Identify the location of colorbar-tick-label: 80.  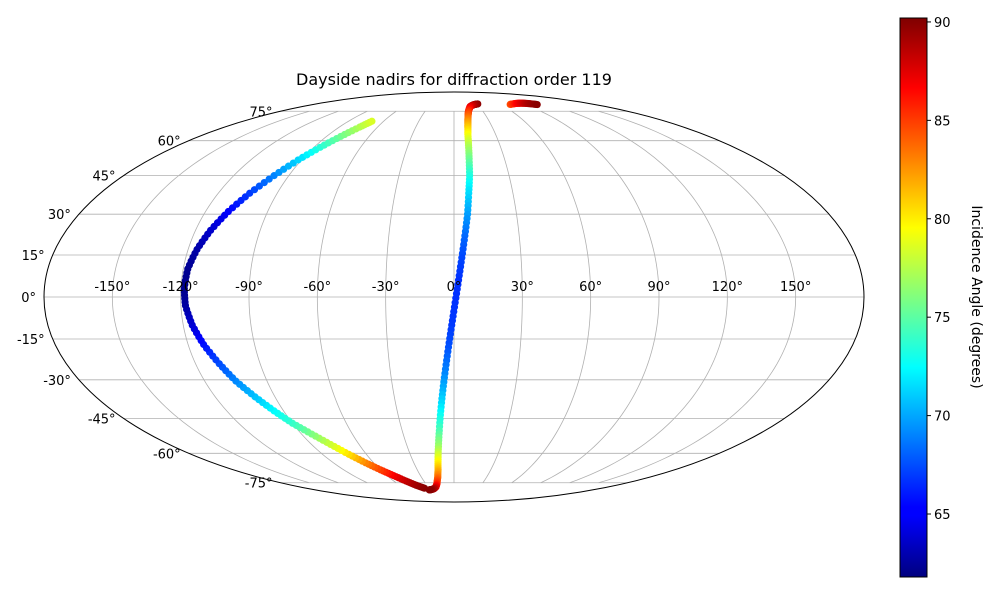
(942, 220).